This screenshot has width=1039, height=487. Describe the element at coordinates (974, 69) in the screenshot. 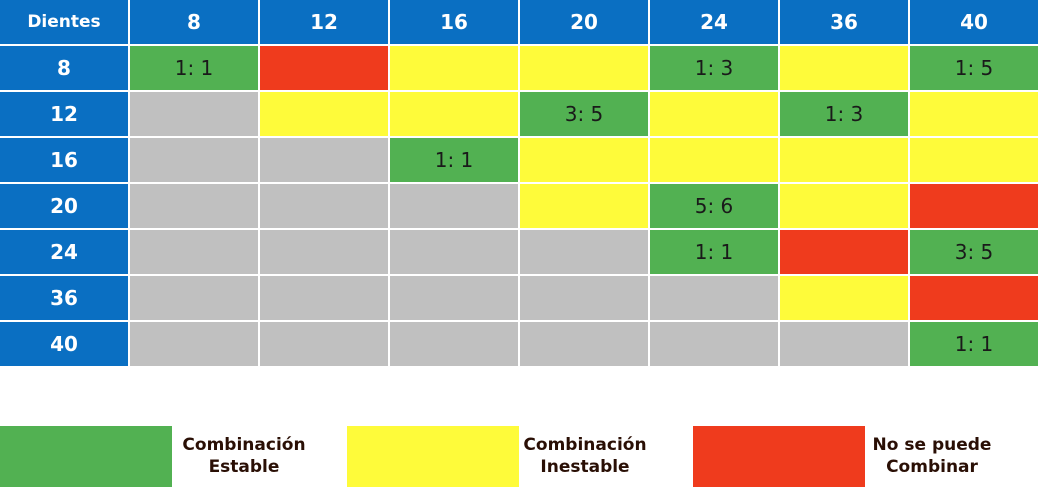

I see `stable-cell: 1: 5` at that location.